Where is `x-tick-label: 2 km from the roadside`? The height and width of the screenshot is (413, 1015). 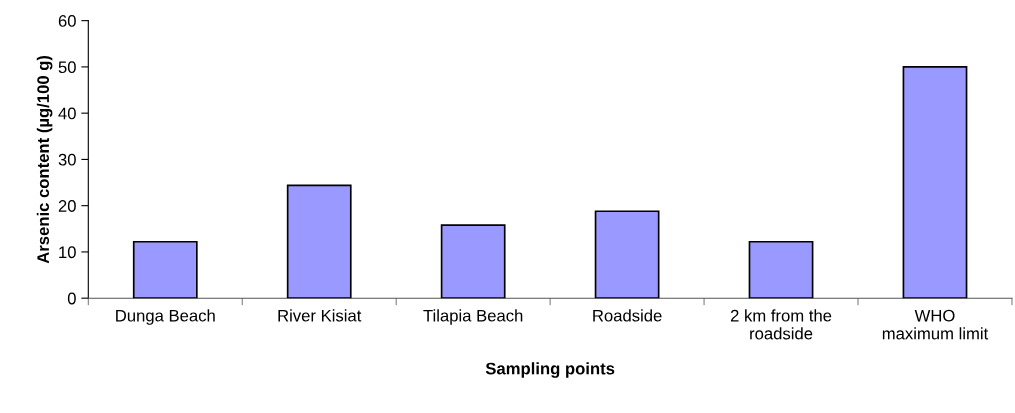 x-tick-label: 2 km from the roadside is located at coordinates (781, 324).